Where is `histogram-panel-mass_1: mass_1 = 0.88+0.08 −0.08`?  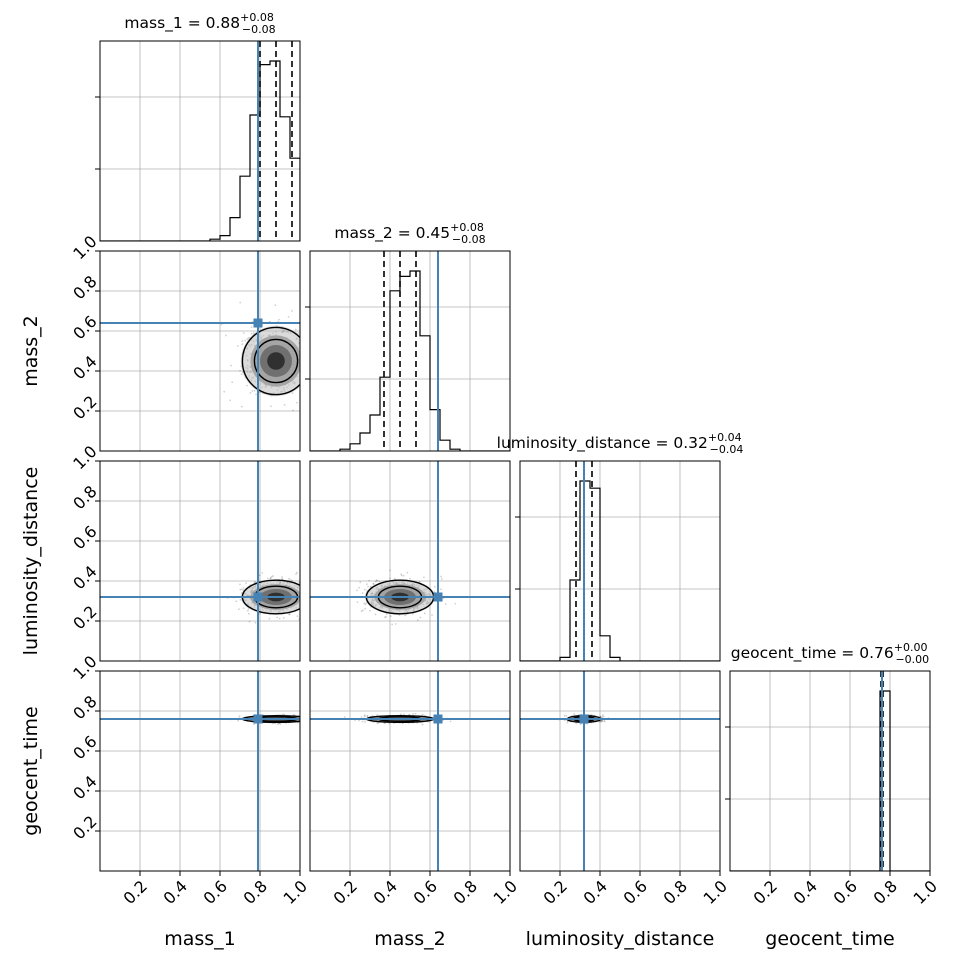
histogram-panel-mass_1: mass_1 = 0.88+0.08 −0.08 is located at coordinates (198, 126).